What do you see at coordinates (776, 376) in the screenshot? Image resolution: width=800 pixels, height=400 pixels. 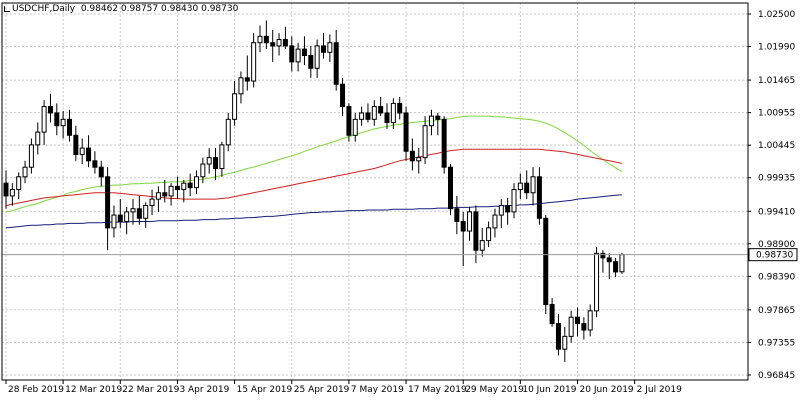 I see `price-tick-label: 0.96845` at bounding box center [776, 376].